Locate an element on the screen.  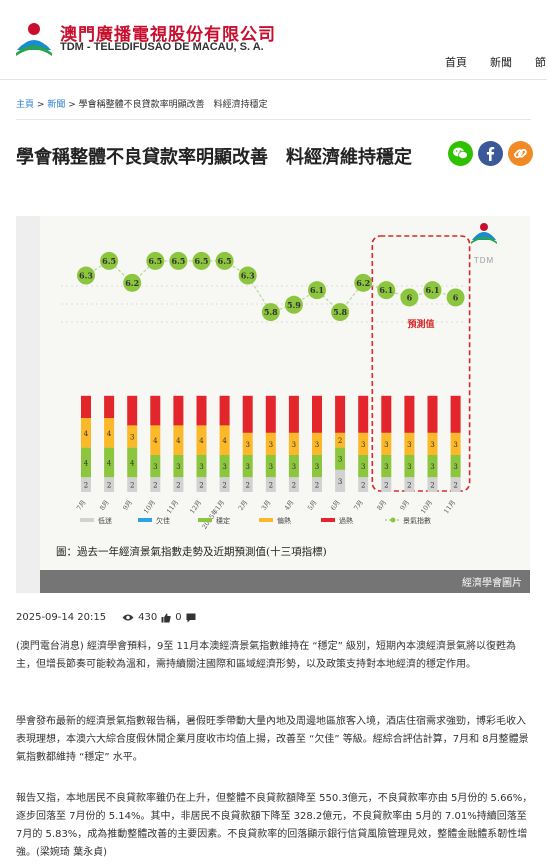
facebook-share-button is located at coordinates (490, 153).